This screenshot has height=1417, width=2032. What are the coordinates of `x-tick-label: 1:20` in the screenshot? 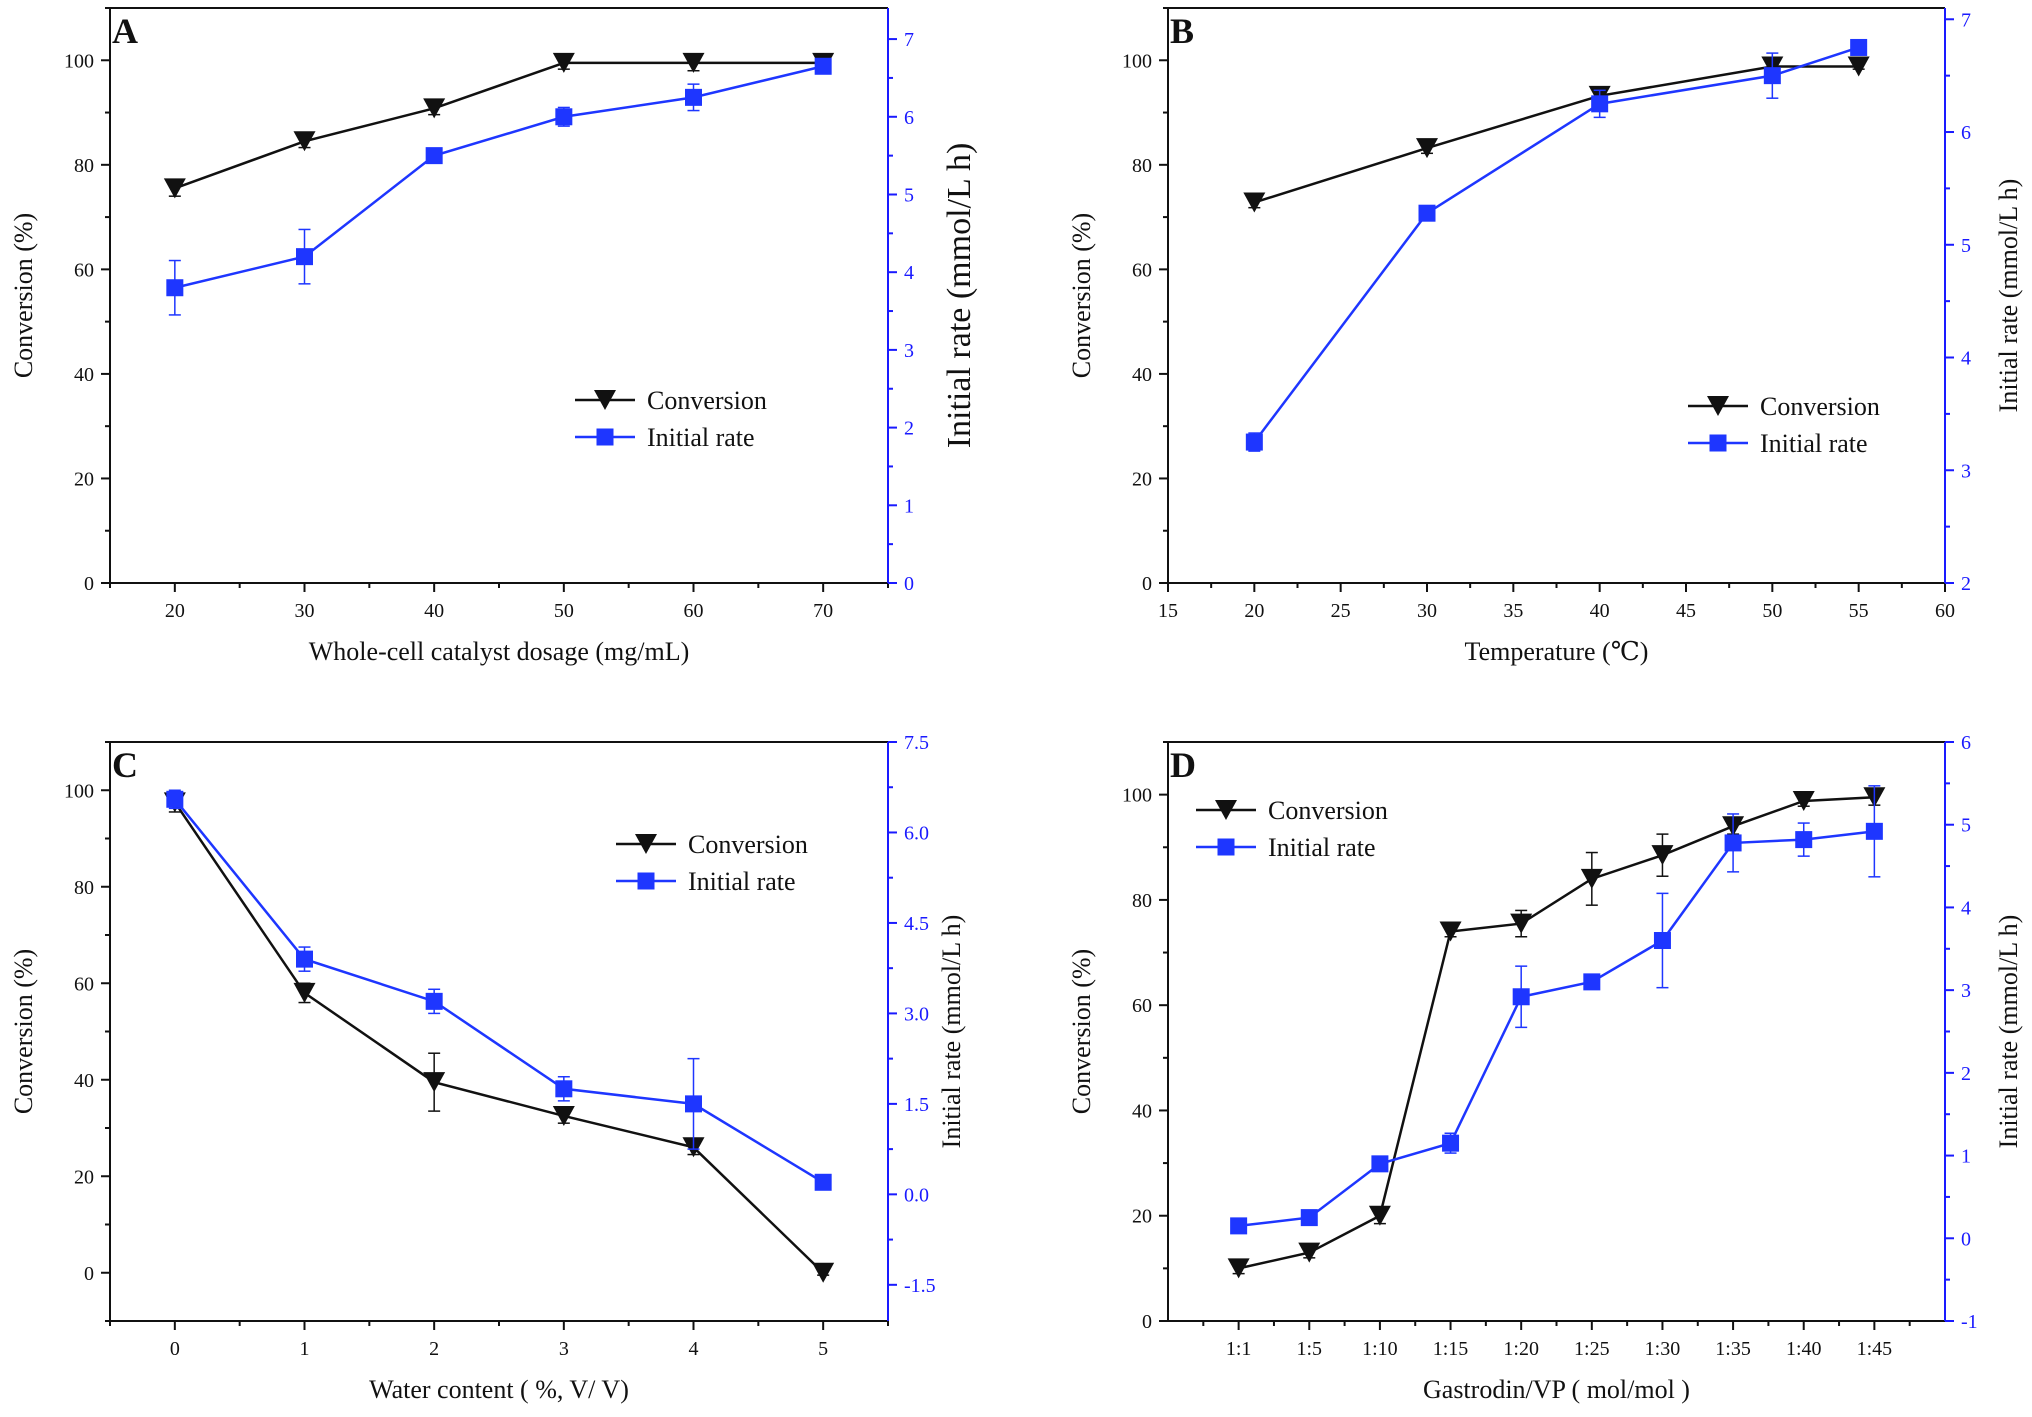 It's located at (1521, 1349).